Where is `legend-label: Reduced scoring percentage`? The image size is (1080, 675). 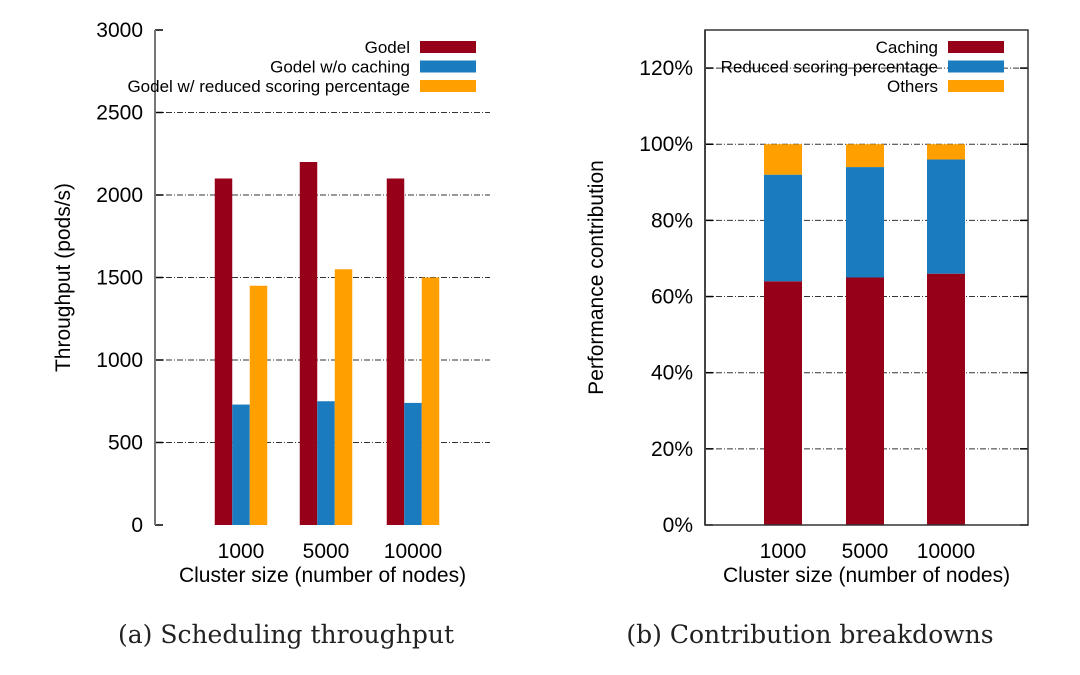
legend-label: Reduced scoring percentage is located at coordinates (829, 67).